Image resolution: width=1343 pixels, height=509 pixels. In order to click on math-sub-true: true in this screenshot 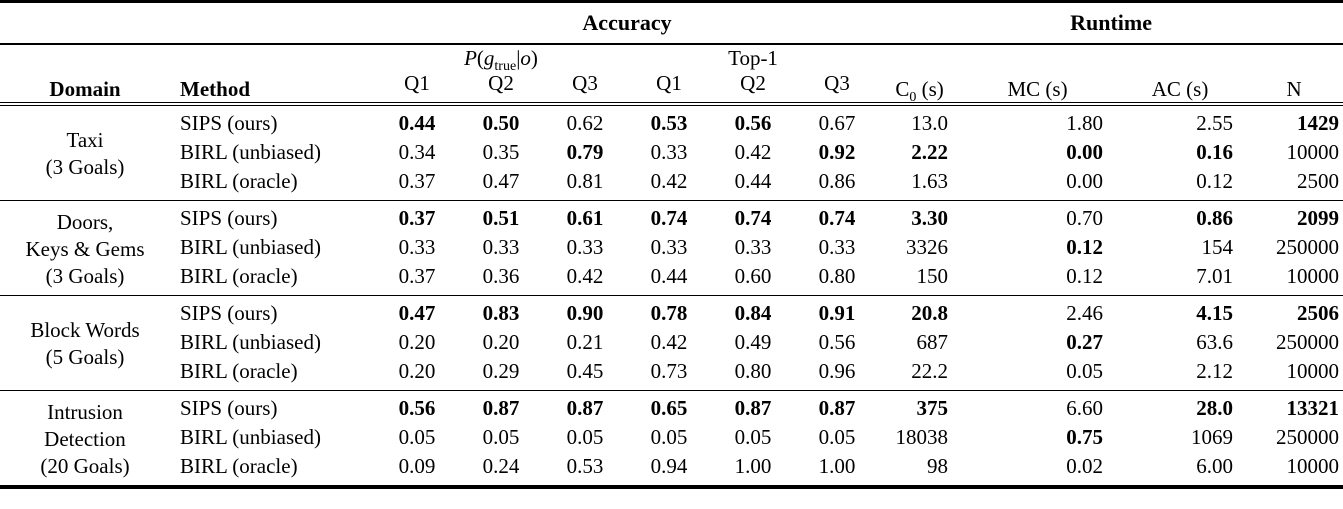, I will do `click(505, 66)`.